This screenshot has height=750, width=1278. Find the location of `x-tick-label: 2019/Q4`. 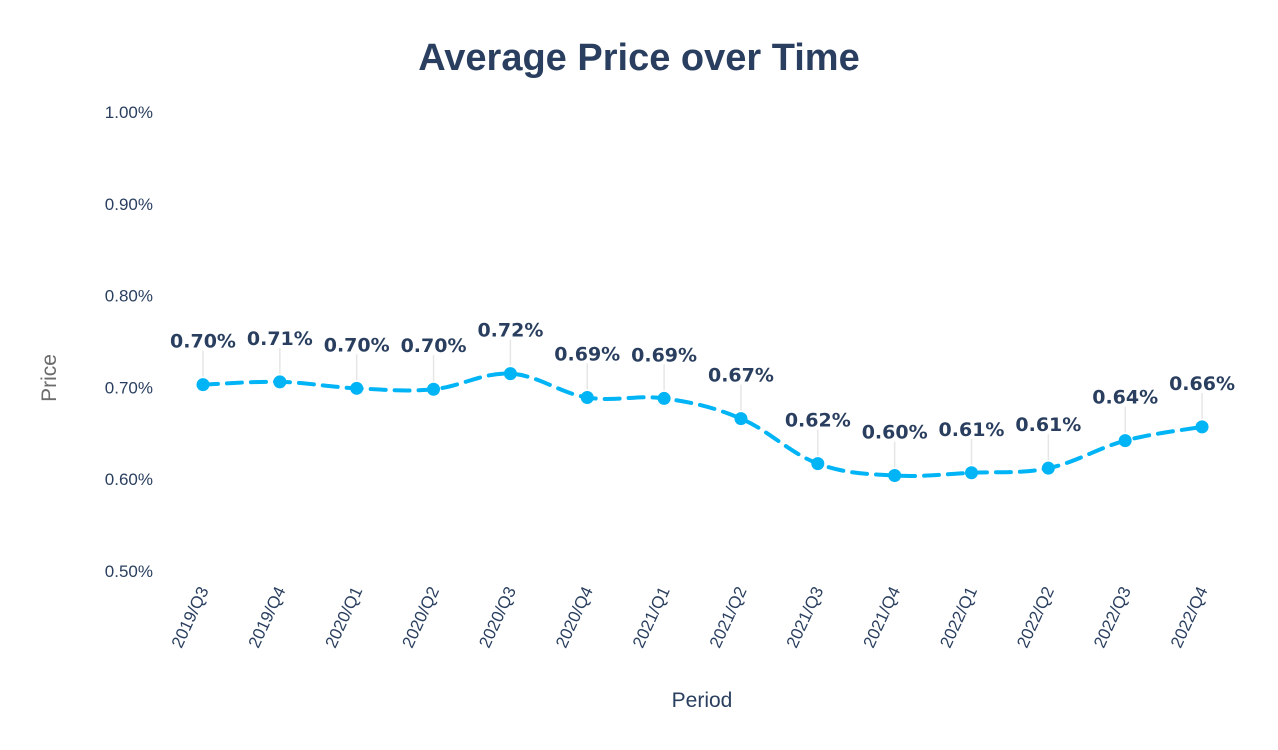

x-tick-label: 2019/Q4 is located at coordinates (267, 617).